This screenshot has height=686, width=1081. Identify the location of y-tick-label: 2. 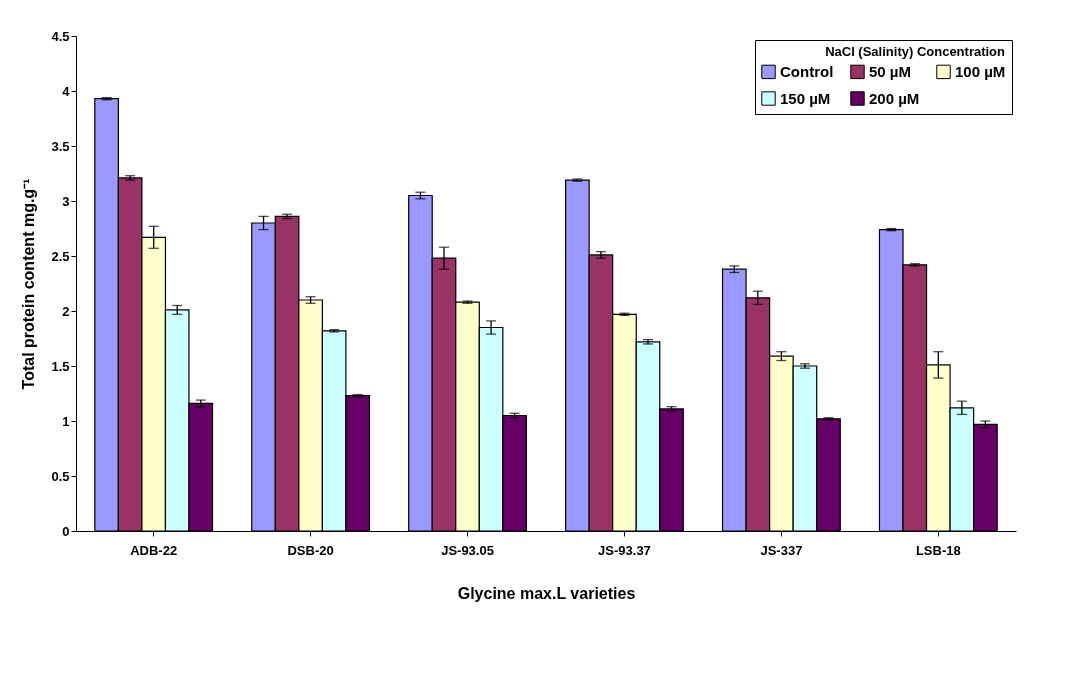
(66, 311).